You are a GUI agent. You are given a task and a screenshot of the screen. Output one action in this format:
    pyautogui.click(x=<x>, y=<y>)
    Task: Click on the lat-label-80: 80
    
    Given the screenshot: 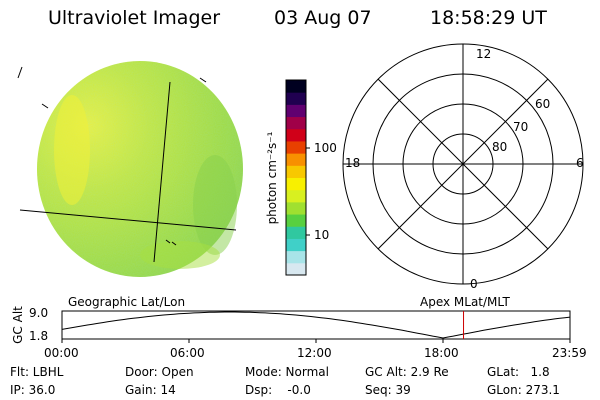 What is the action you would take?
    pyautogui.click(x=500, y=147)
    